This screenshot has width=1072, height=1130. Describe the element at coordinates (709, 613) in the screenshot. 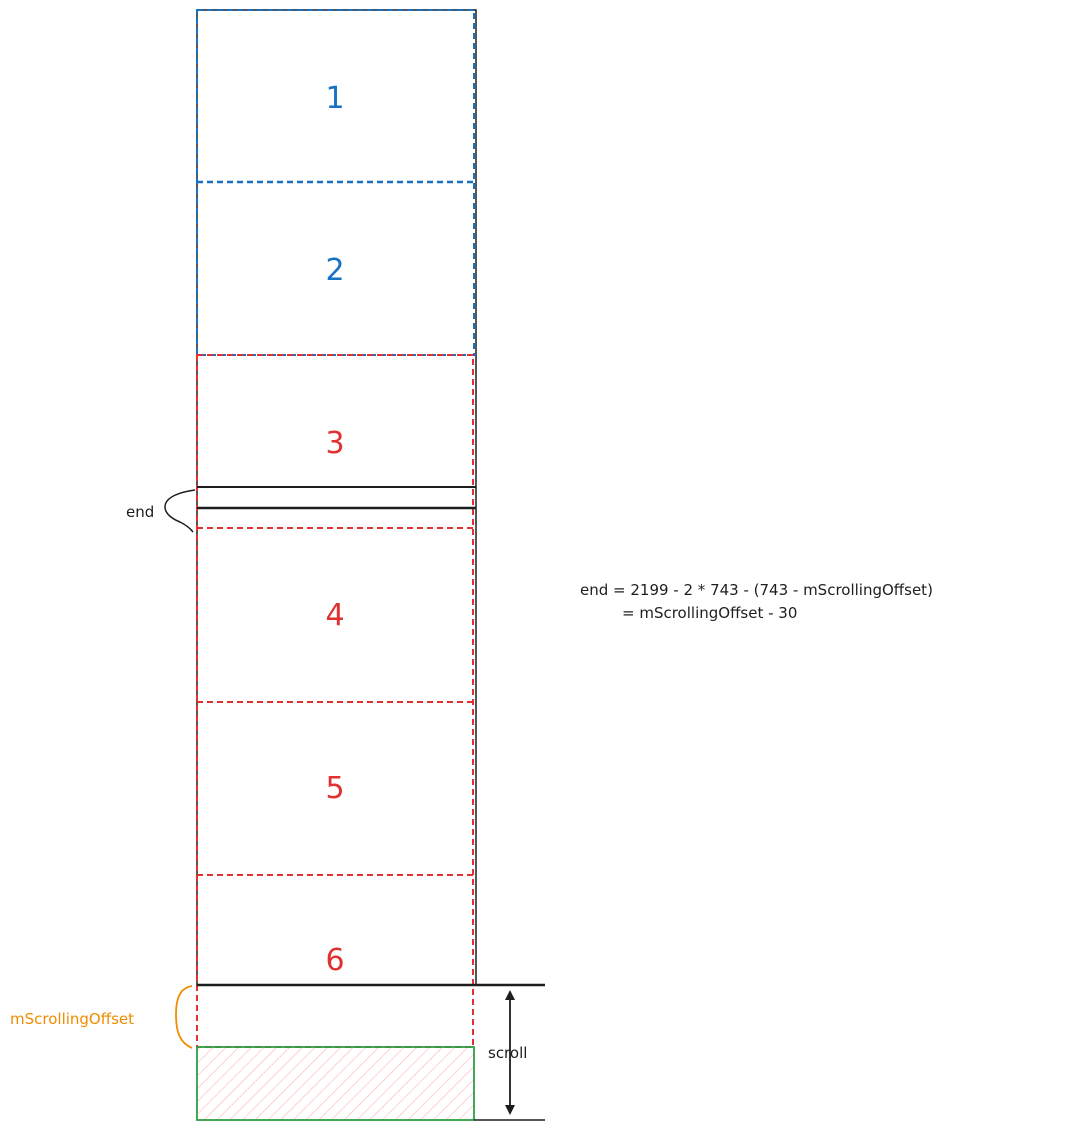

I see `formula-line-2: = mScrollingOffset - 30` at that location.